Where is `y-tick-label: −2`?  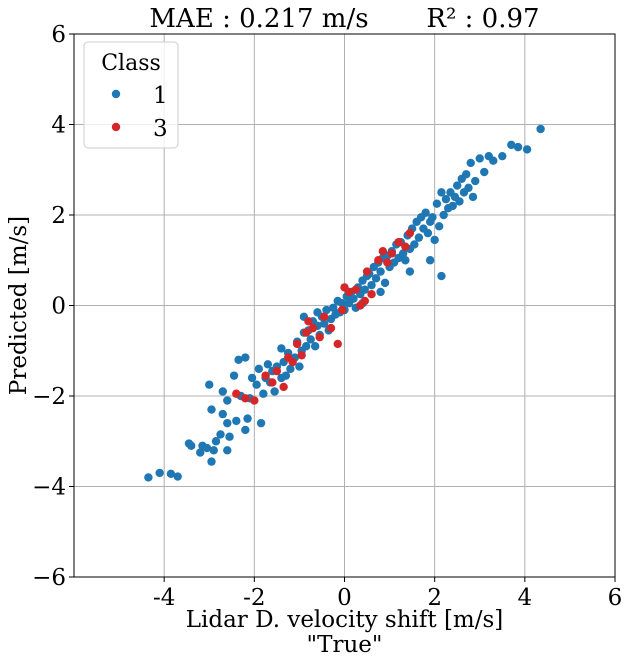 y-tick-label: −2 is located at coordinates (49, 397).